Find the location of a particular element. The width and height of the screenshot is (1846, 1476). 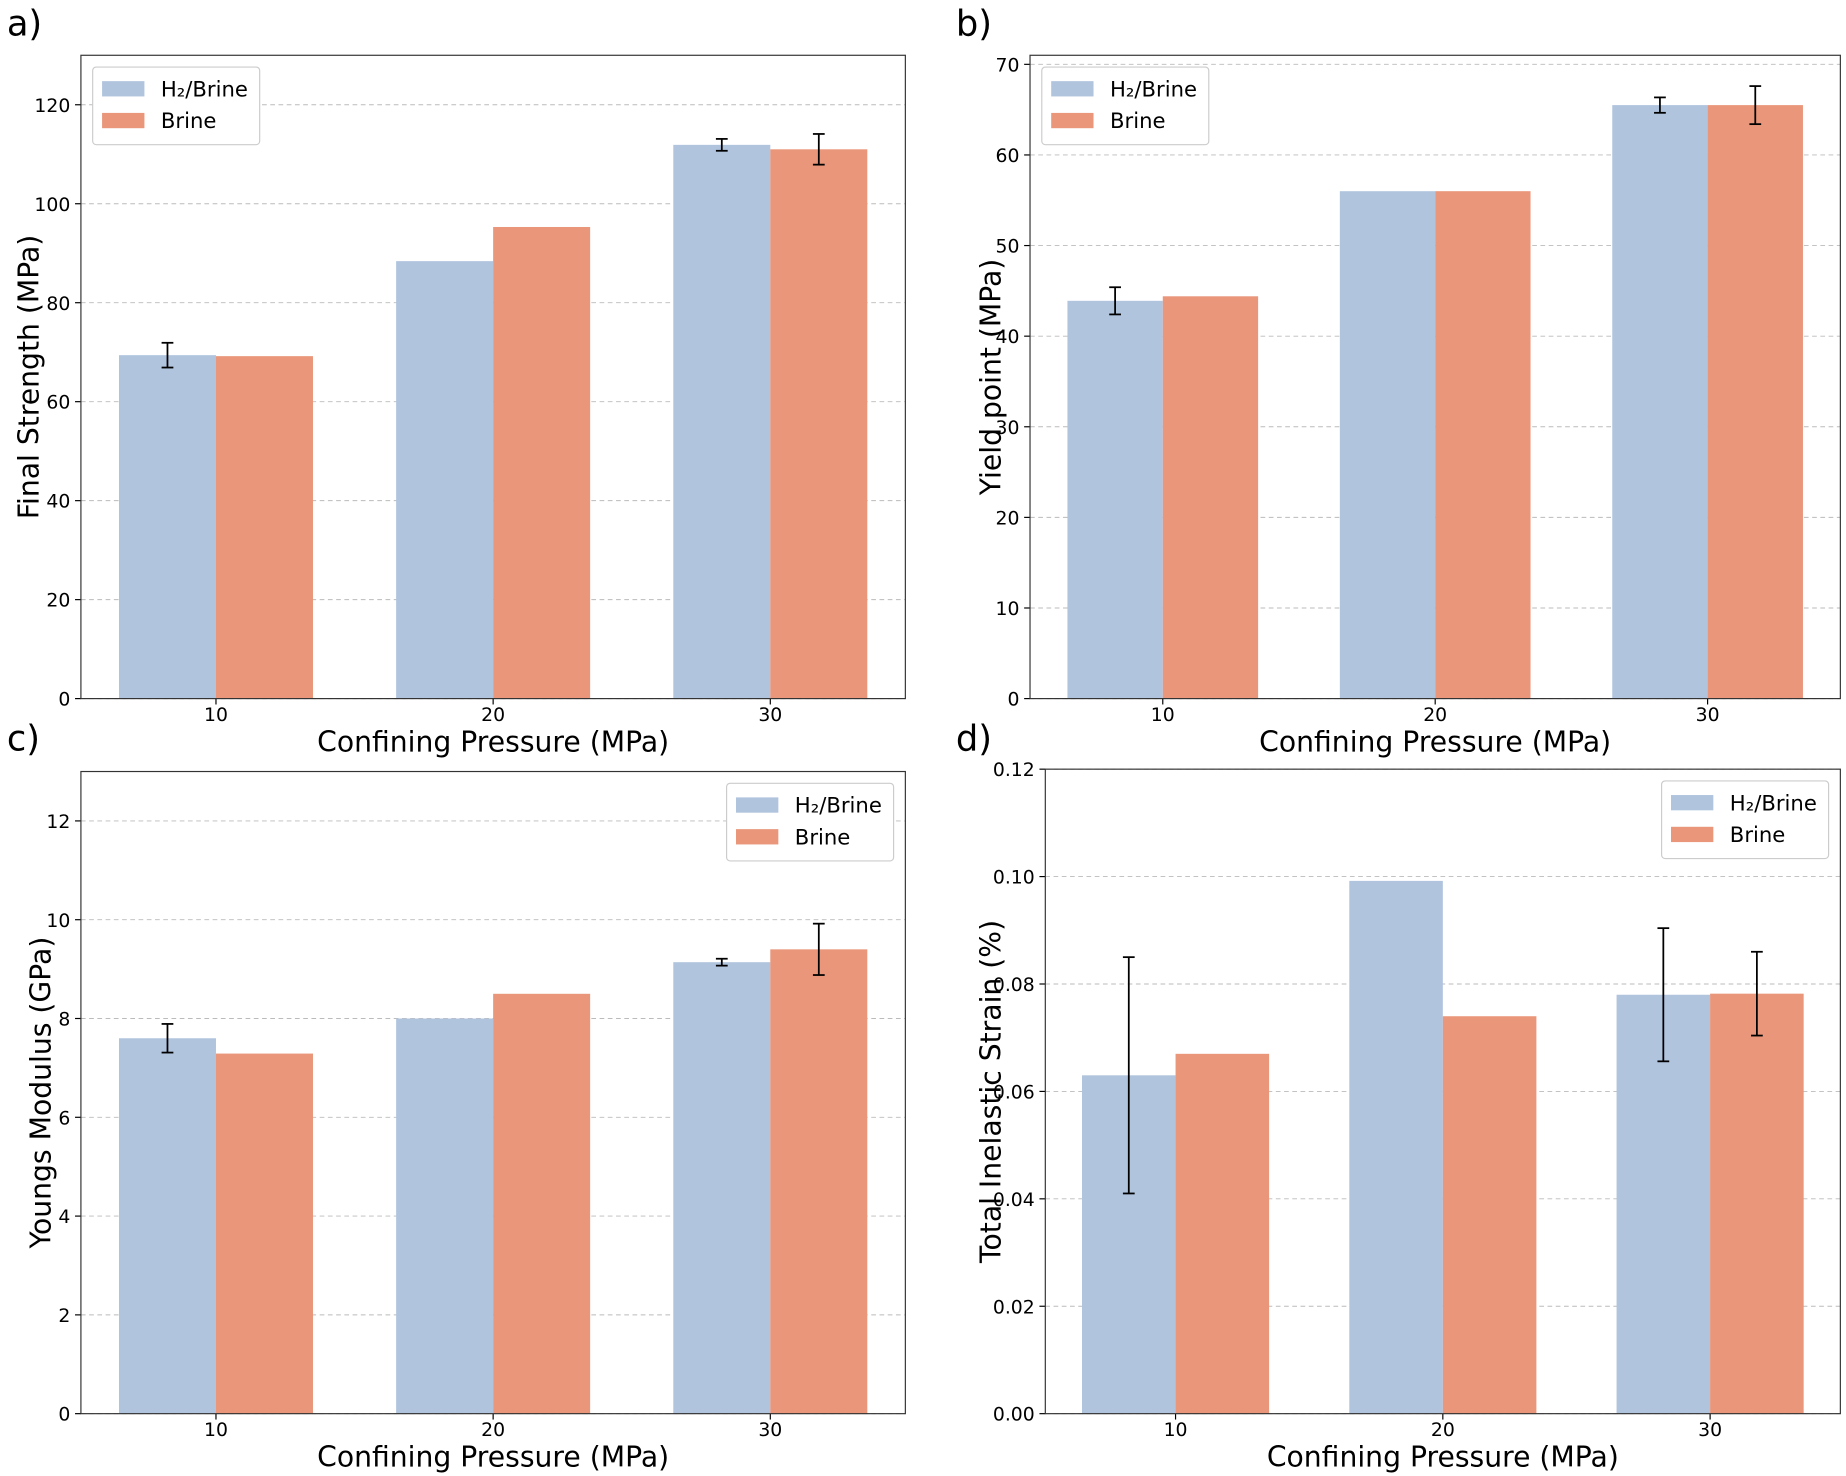

y-tick-label: 0.00 is located at coordinates (1014, 1415).